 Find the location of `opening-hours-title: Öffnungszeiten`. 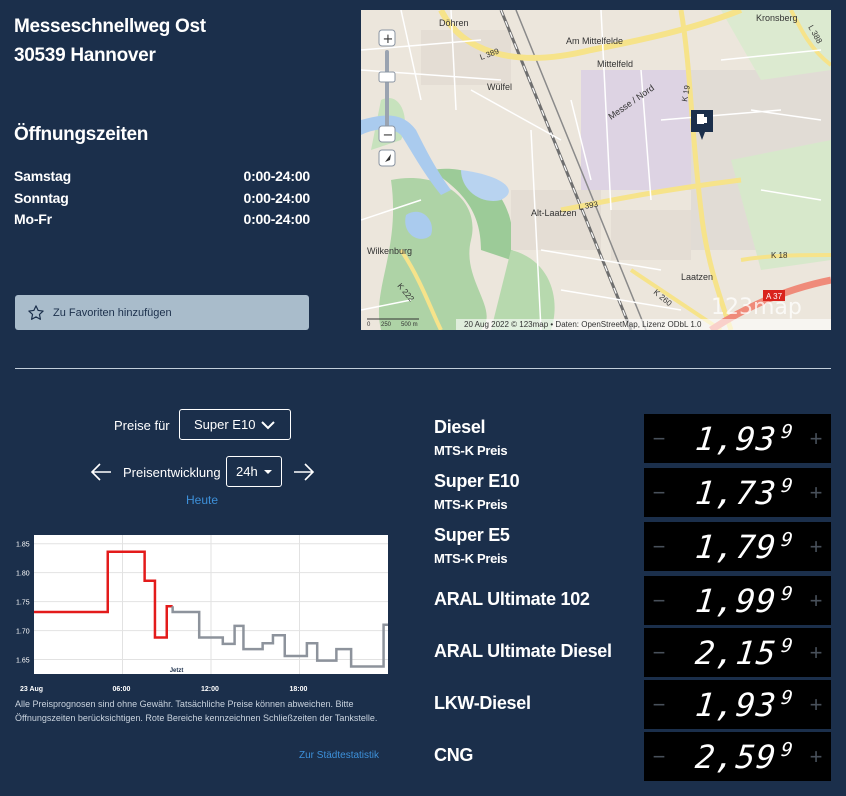

opening-hours-title: Öffnungszeiten is located at coordinates (81, 134).